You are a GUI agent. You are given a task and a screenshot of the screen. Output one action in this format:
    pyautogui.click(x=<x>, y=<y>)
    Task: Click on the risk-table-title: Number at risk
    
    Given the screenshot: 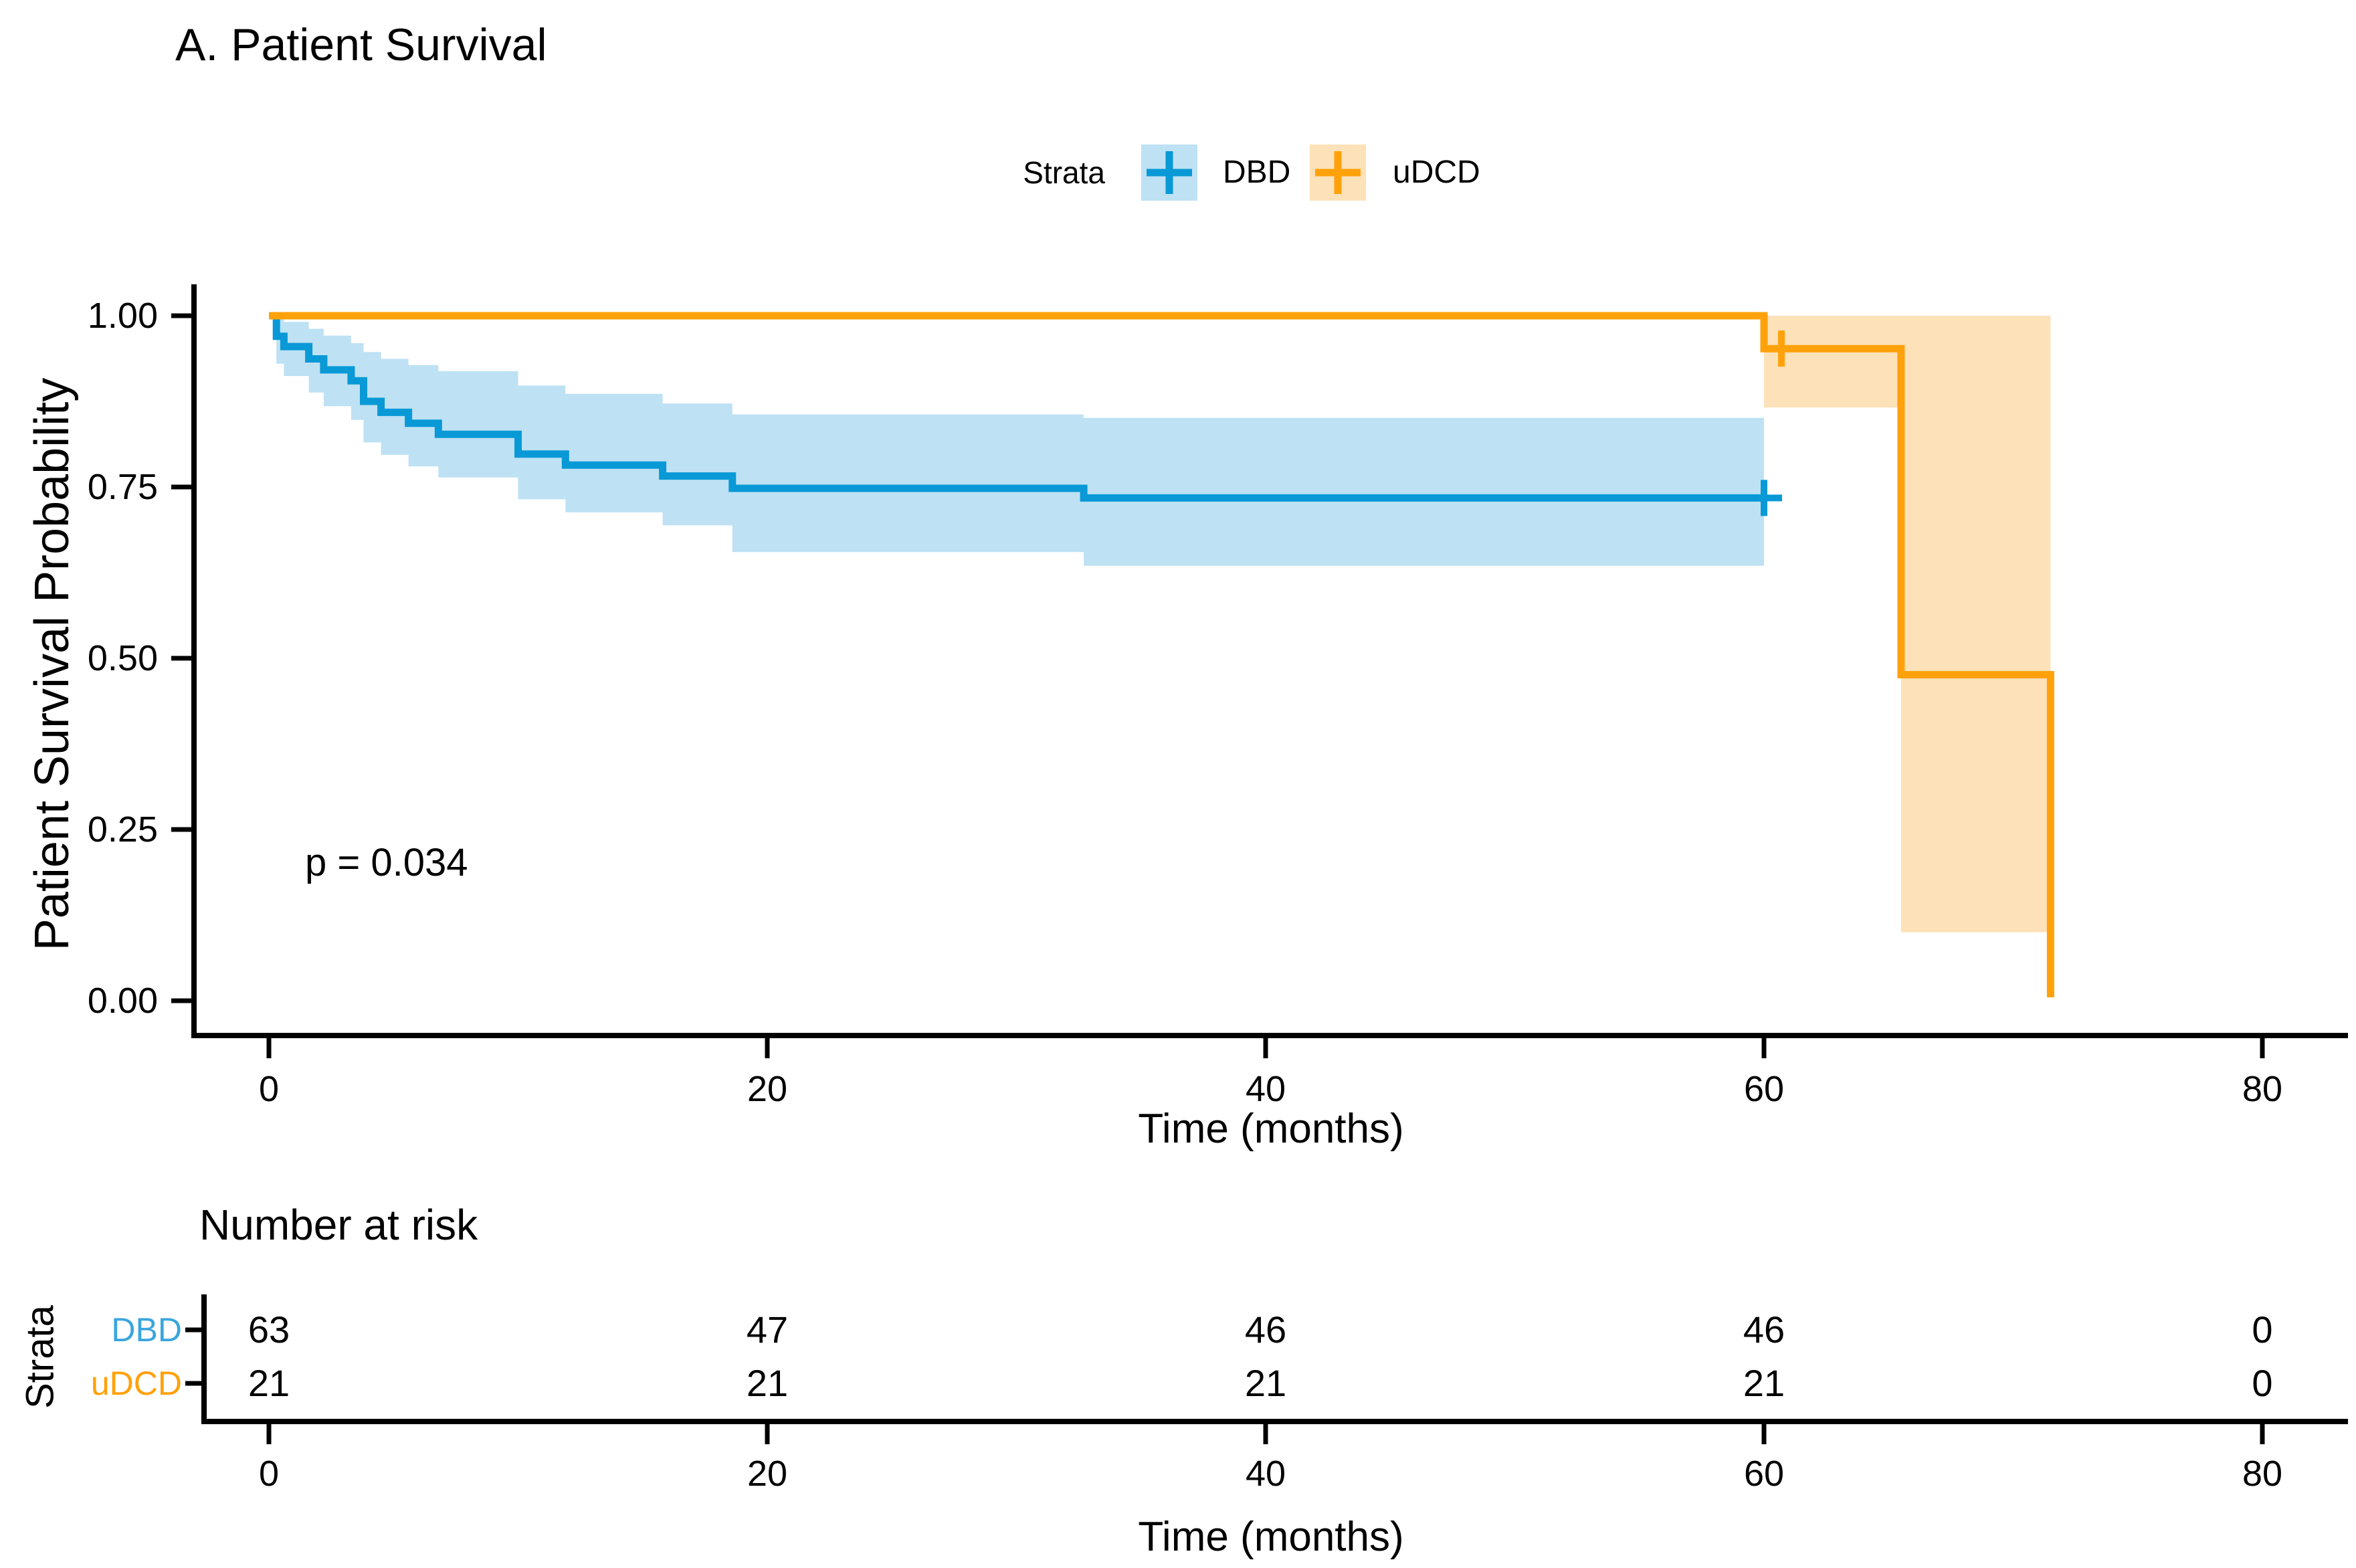 What is the action you would take?
    pyautogui.click(x=338, y=1225)
    